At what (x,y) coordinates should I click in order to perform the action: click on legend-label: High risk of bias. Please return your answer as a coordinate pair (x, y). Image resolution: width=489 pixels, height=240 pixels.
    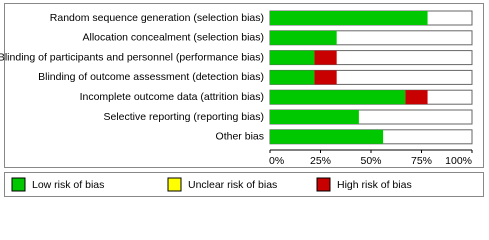
    Looking at the image, I should click on (374, 185).